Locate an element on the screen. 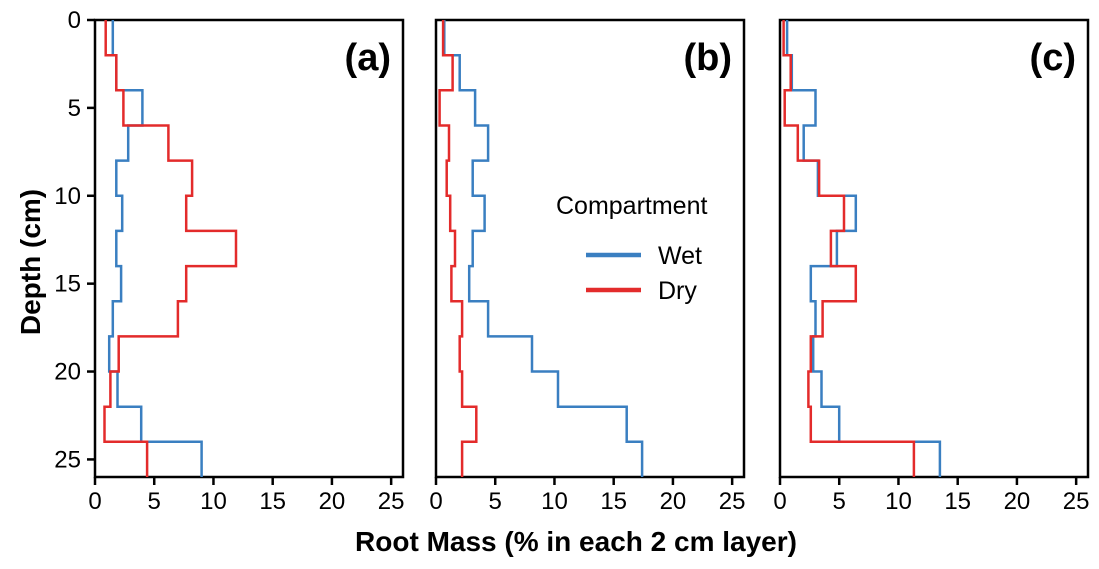 The width and height of the screenshot is (1099, 569). y-tick-label: 0 is located at coordinates (74, 20).